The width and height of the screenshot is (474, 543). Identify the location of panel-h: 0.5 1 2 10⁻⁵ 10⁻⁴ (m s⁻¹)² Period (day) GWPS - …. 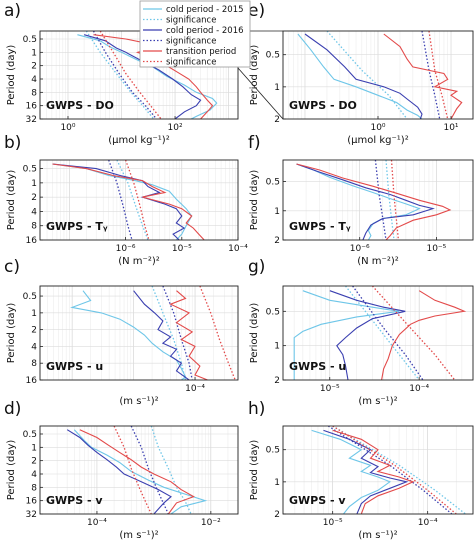
(361, 470).